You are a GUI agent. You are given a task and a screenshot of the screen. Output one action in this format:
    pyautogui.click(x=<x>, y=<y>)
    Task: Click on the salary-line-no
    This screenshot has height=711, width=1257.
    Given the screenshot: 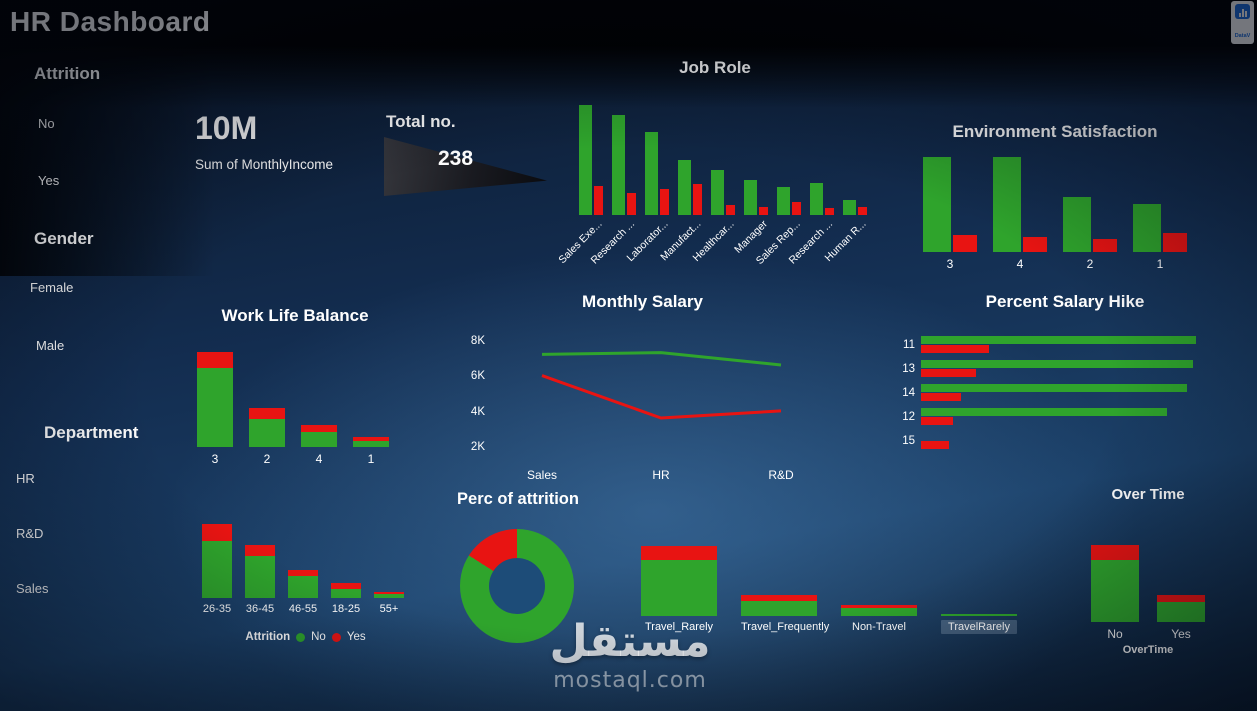 What is the action you would take?
    pyautogui.click(x=661, y=359)
    